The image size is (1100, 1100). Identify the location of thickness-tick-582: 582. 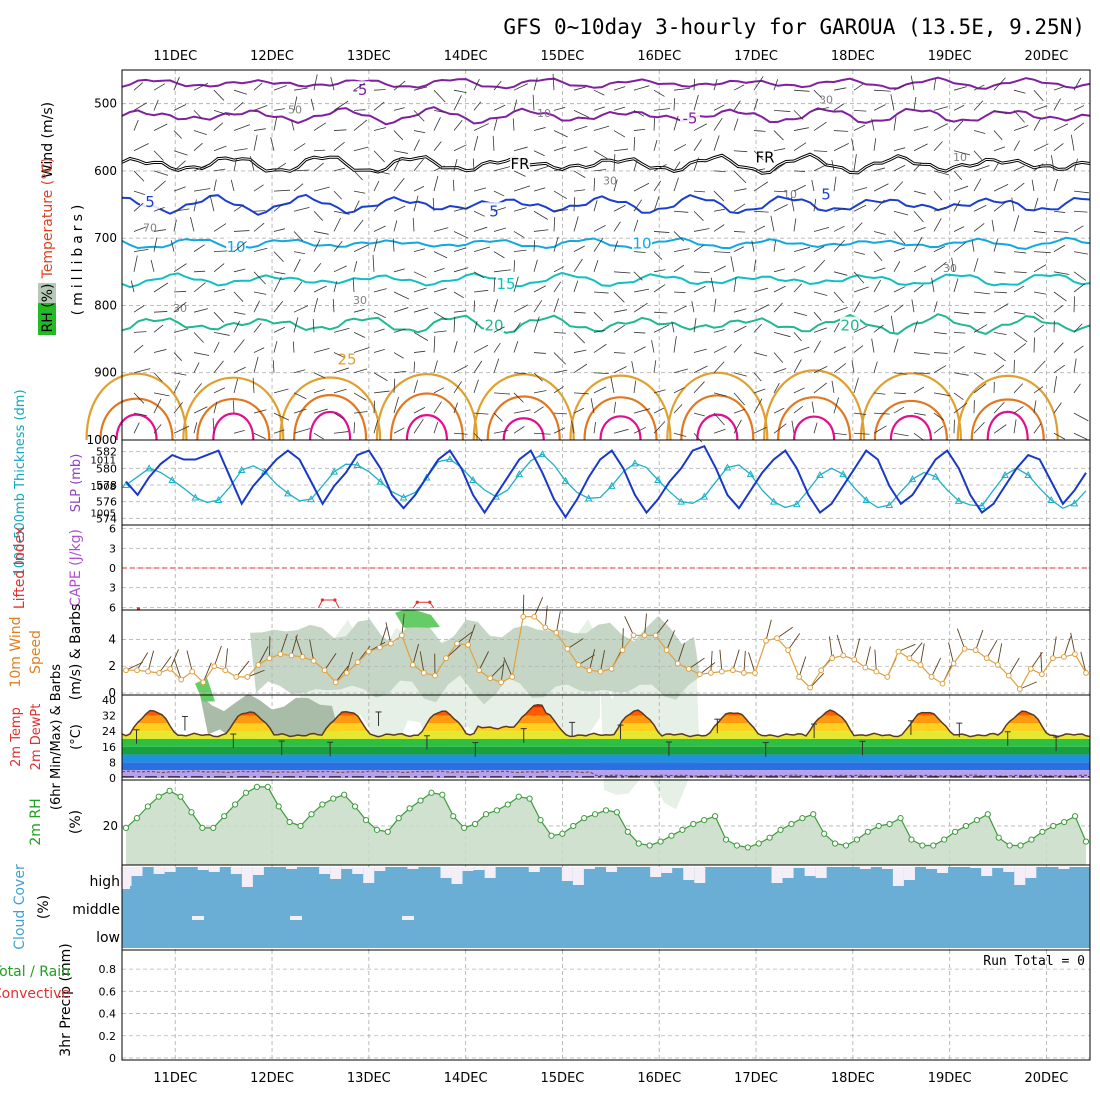
(106, 452).